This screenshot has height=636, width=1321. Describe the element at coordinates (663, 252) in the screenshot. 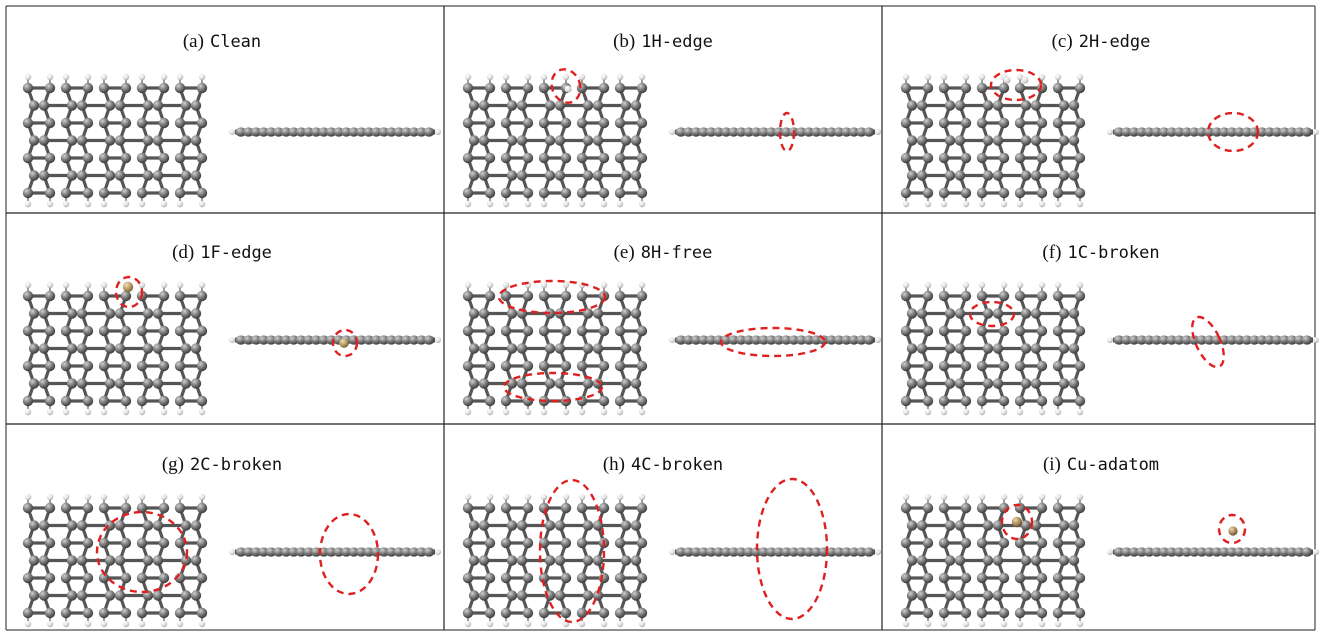

I see `panel-title-e: (e) 8H-free` at that location.